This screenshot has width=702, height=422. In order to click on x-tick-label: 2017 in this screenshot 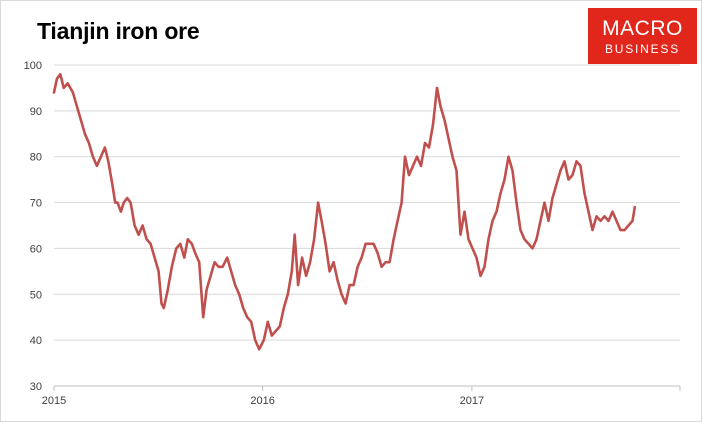, I will do `click(472, 401)`.